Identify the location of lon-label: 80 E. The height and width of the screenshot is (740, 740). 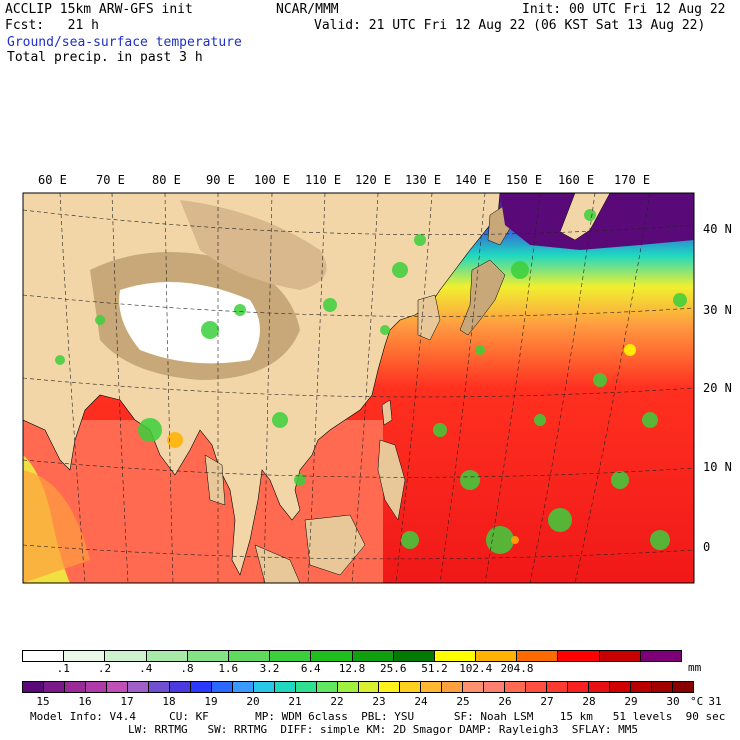
(166, 180).